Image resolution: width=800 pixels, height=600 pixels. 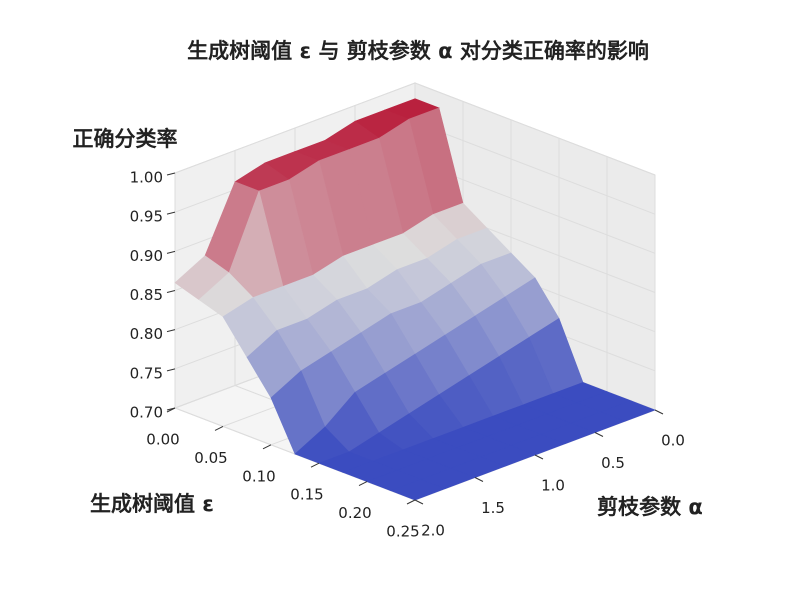 What do you see at coordinates (146, 373) in the screenshot?
I see `z-tick-label: 0.75` at bounding box center [146, 373].